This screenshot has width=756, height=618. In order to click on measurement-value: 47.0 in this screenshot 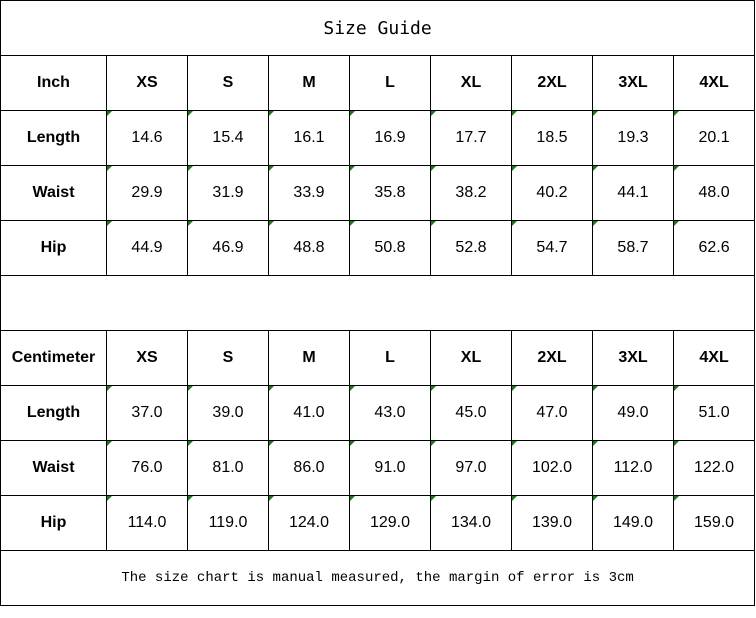, I will do `click(552, 413)`.